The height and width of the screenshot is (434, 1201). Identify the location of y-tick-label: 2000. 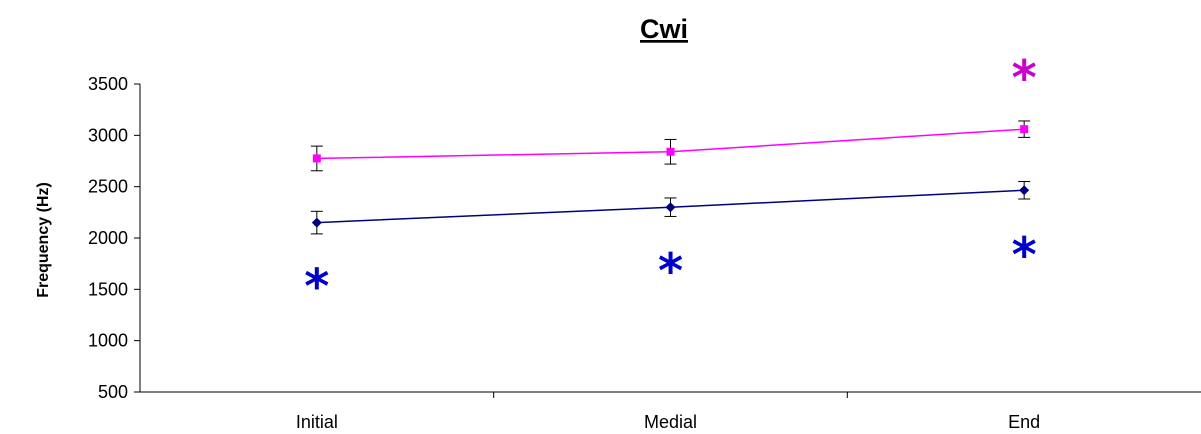
(108, 238).